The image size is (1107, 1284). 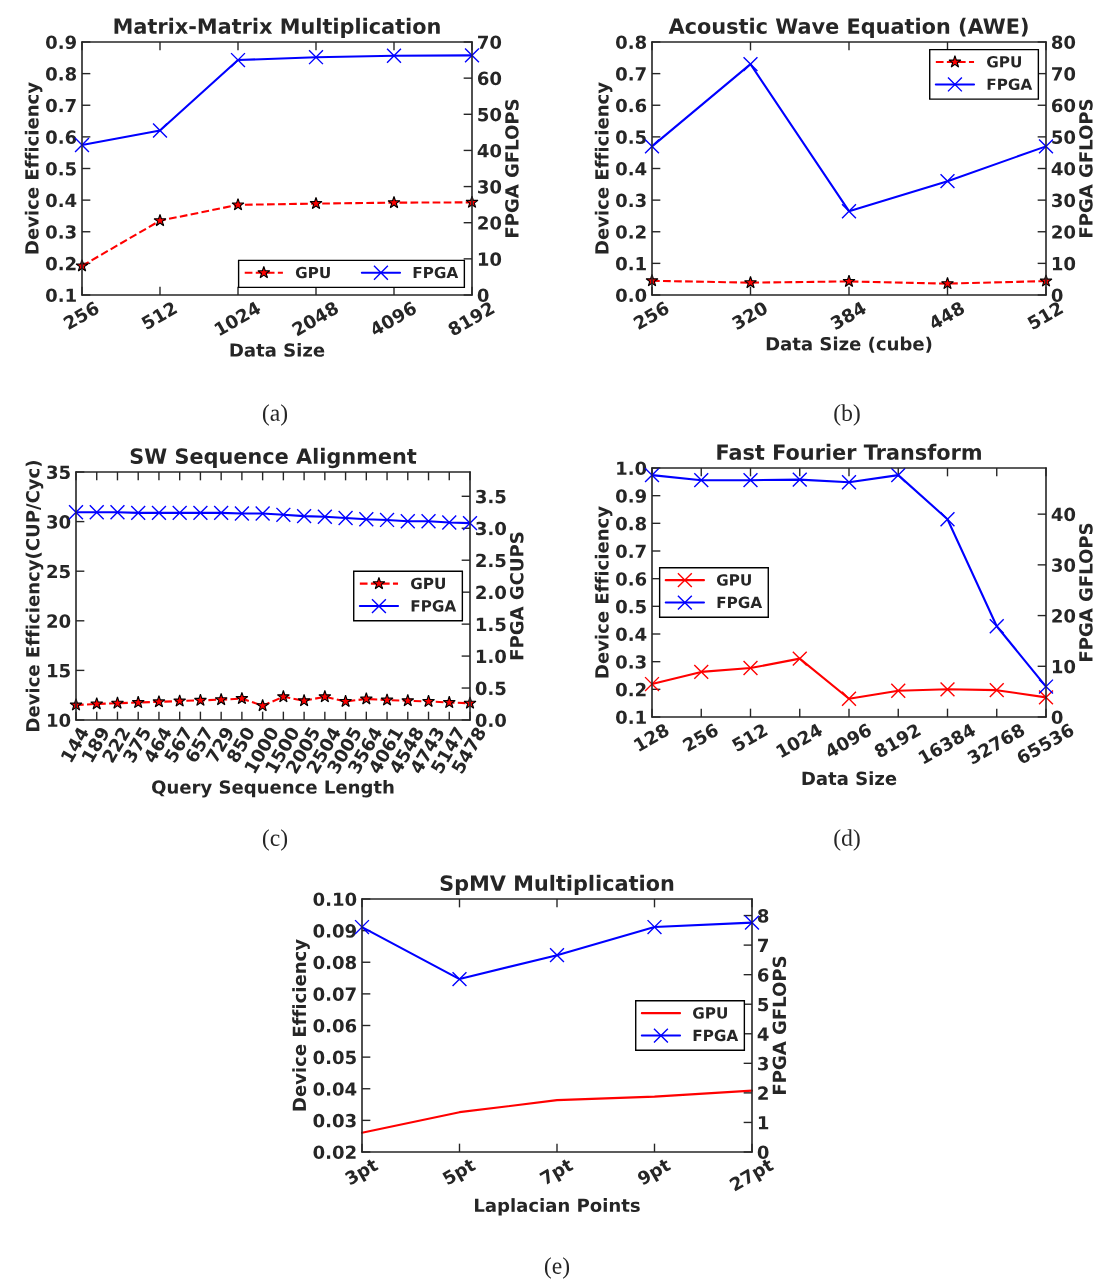 I want to click on y-tick-label: 0.0, so click(x=631, y=295).